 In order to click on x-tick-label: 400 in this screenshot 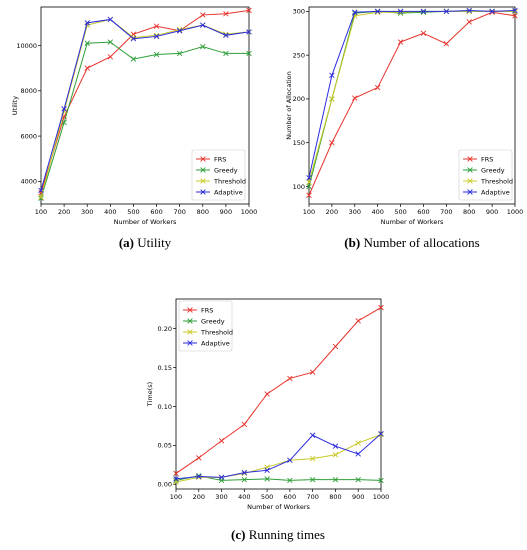, I will do `click(110, 212)`.